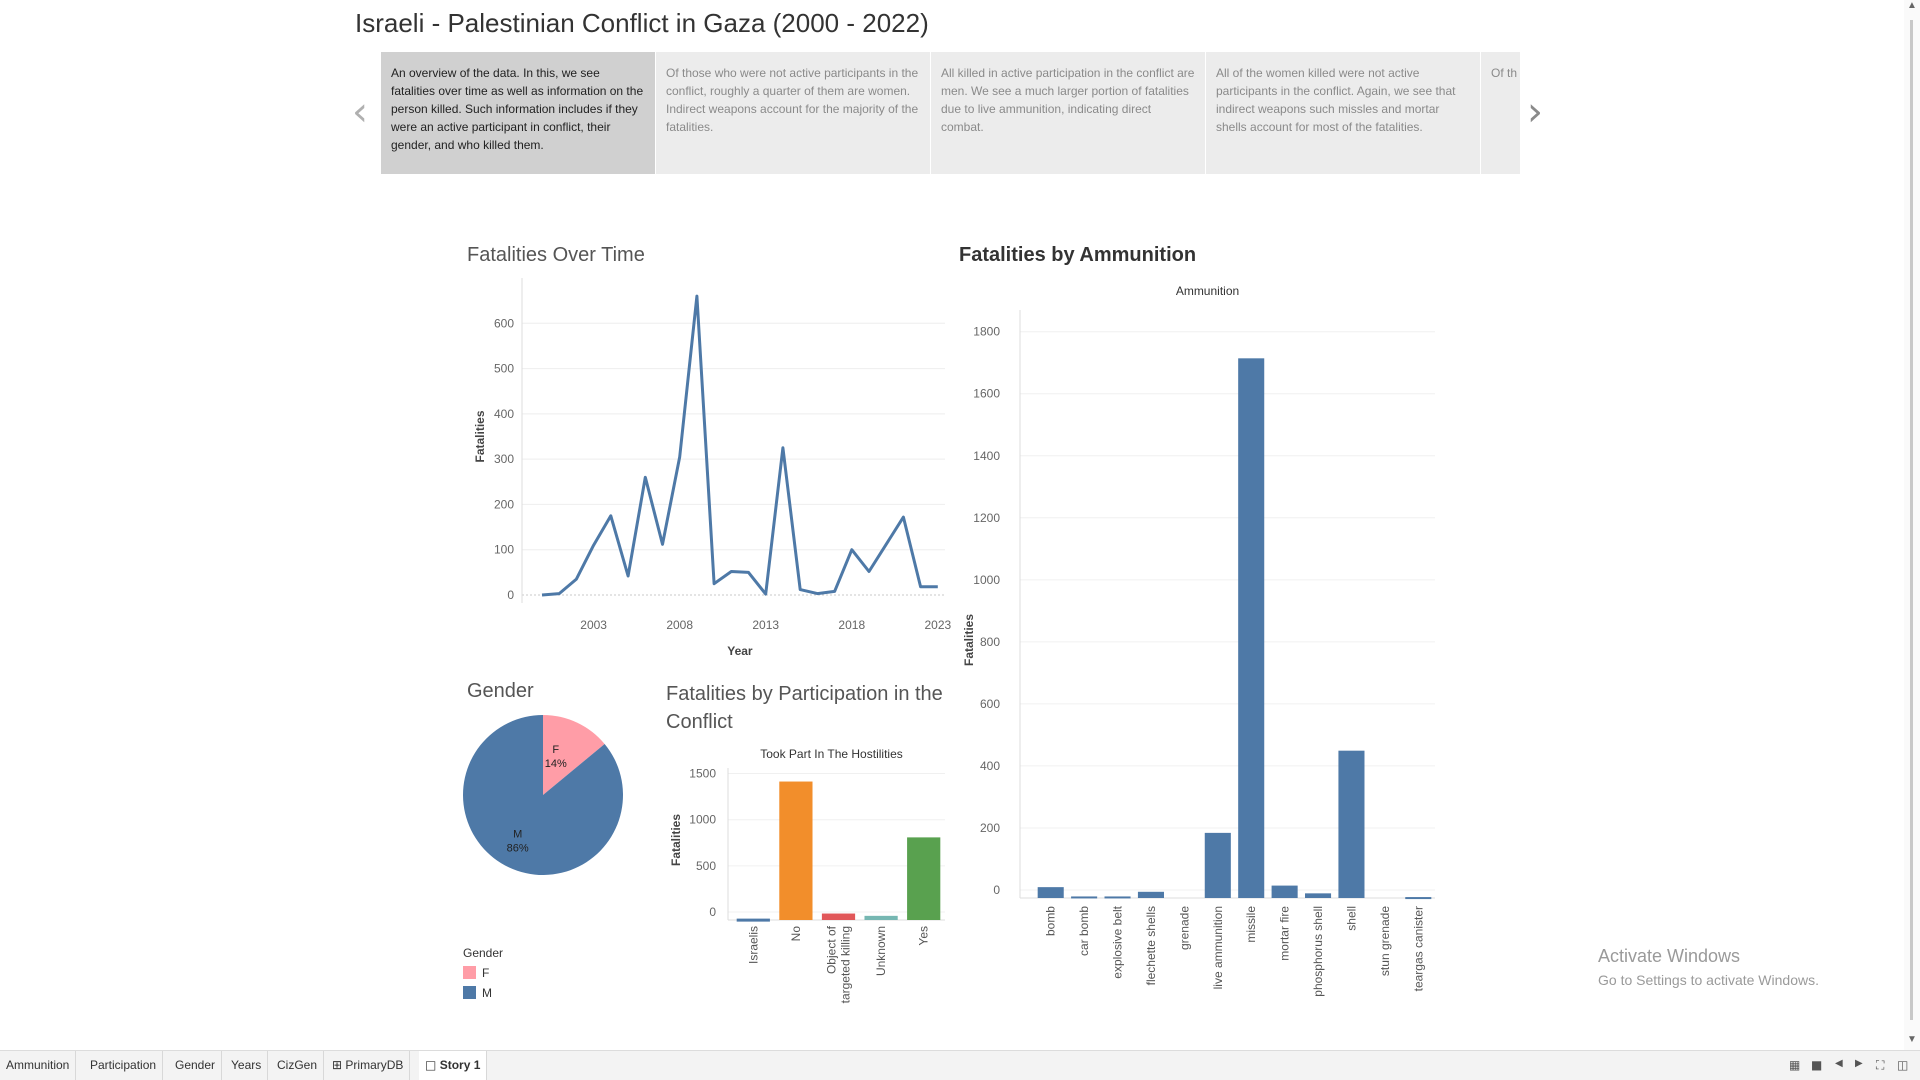 This screenshot has width=1920, height=1080. I want to click on legend-item-m: M, so click(483, 993).